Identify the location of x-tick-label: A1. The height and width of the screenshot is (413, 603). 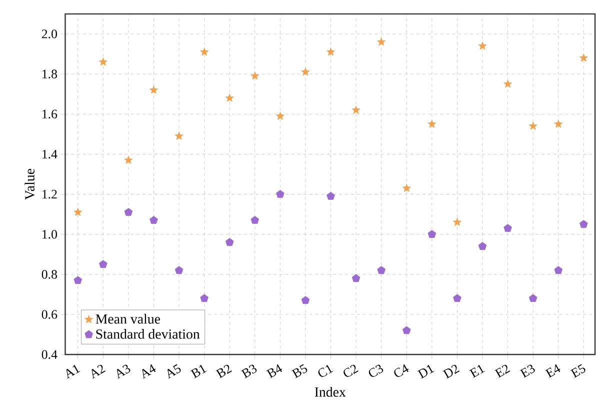
(73, 371).